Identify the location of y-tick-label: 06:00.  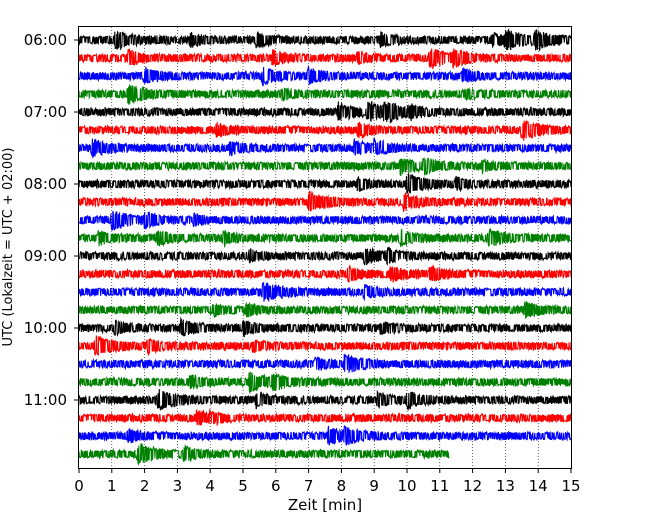
(45, 40).